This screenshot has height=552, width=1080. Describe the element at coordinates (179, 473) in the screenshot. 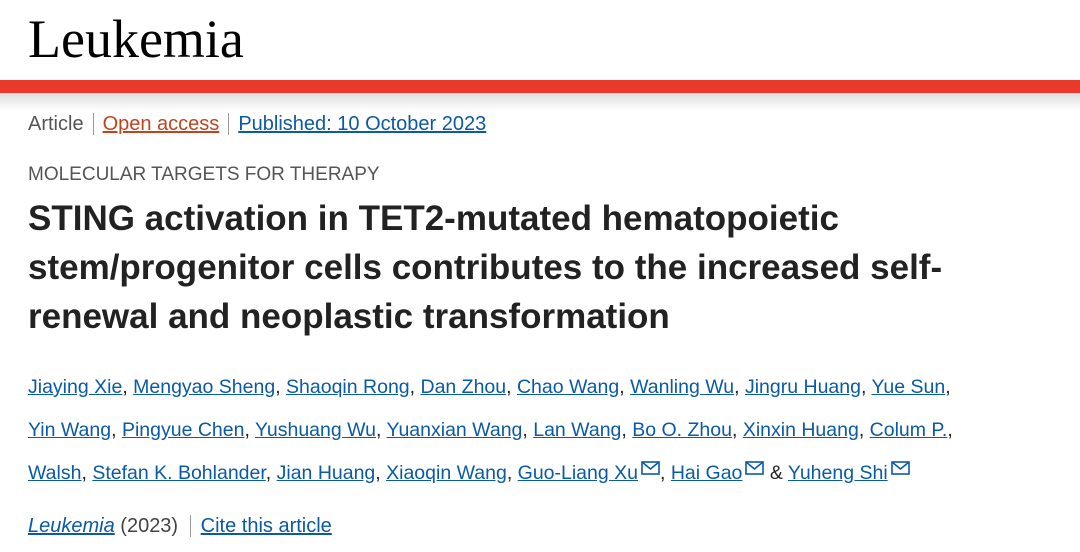

I see `author-link: Stefan K. Bohlander` at that location.